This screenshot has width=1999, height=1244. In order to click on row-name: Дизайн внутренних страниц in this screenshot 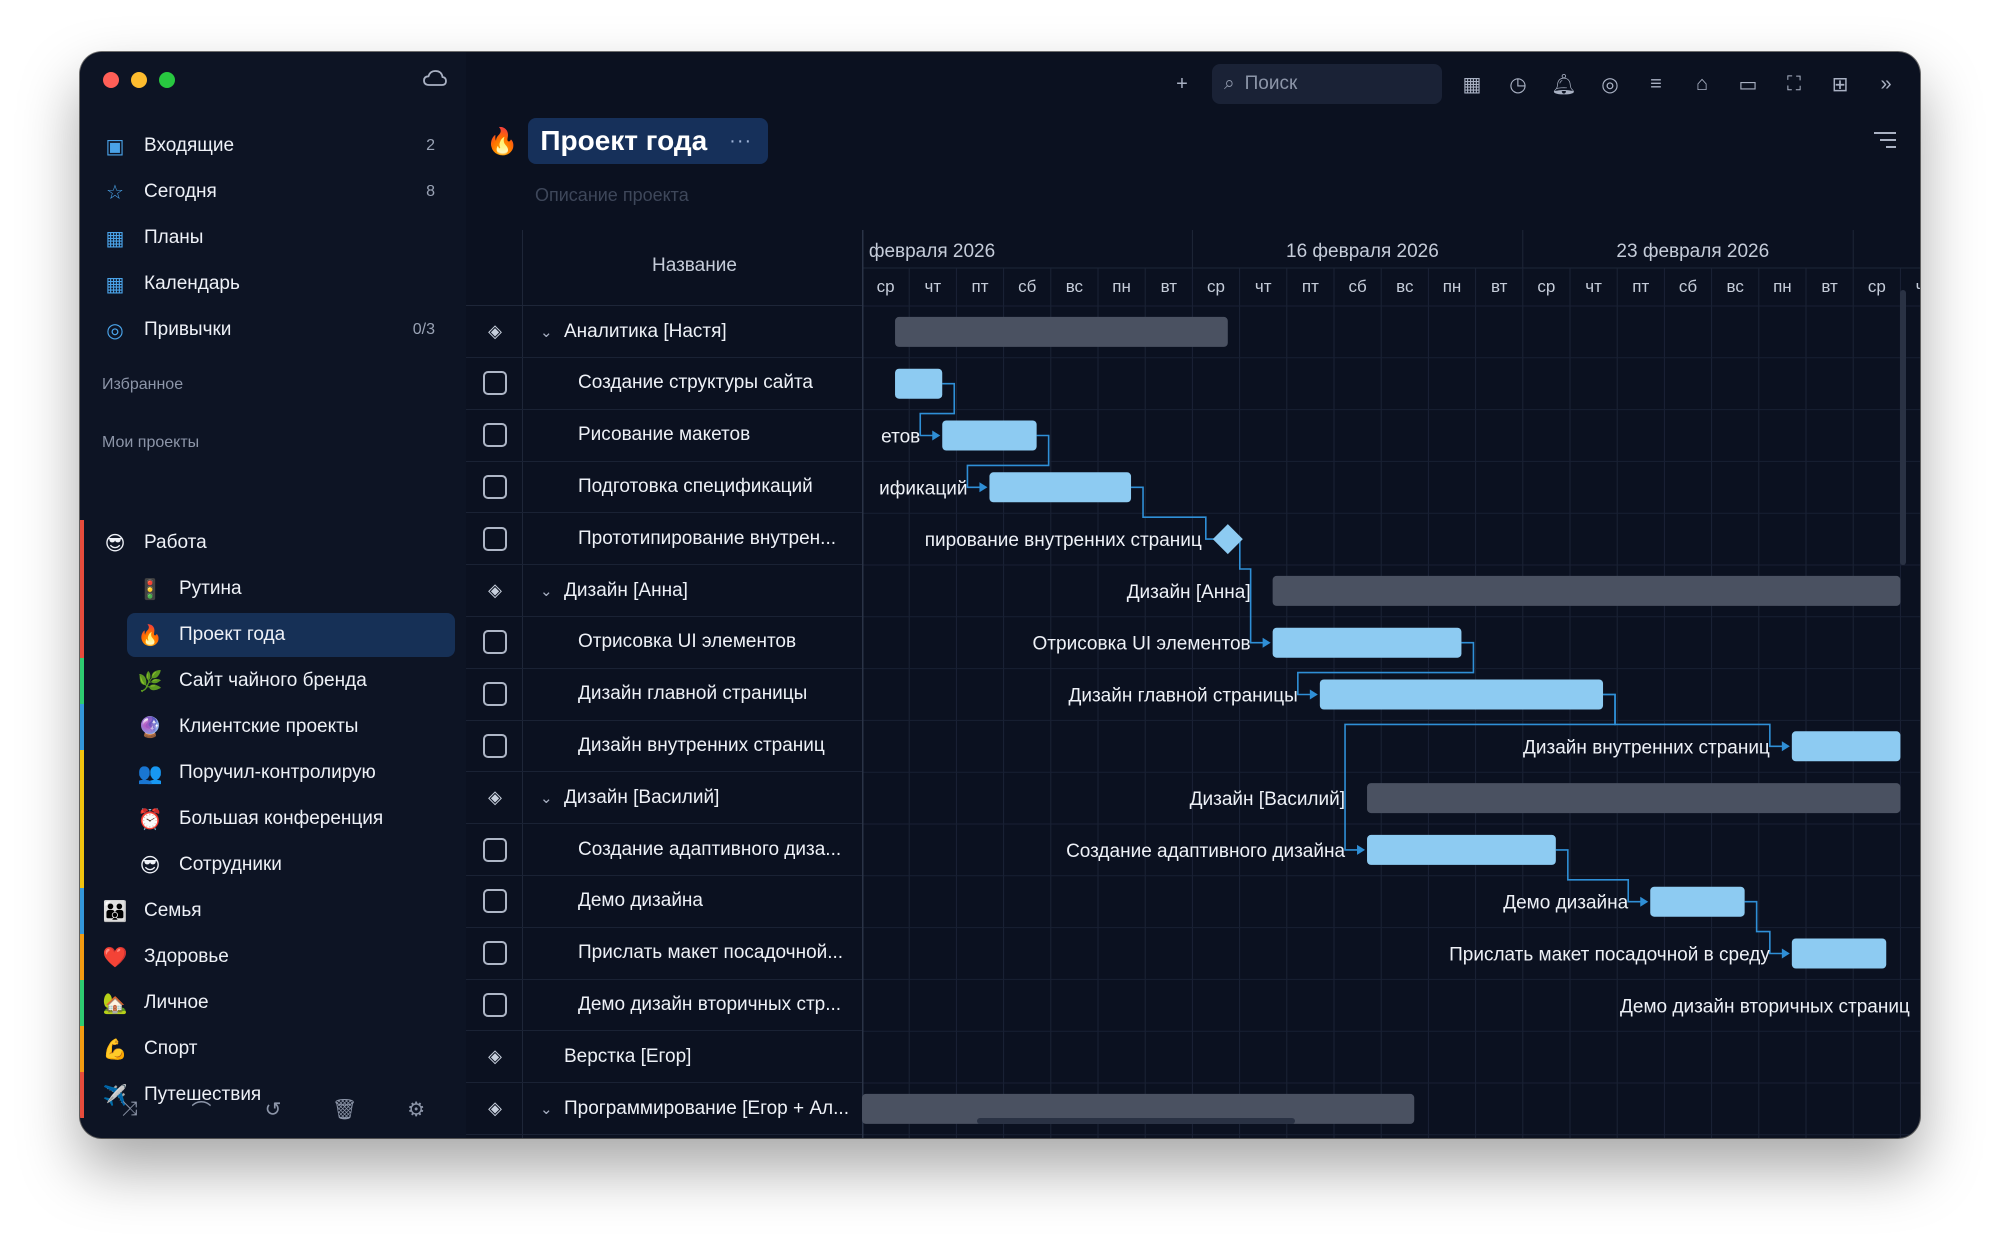, I will do `click(701, 745)`.